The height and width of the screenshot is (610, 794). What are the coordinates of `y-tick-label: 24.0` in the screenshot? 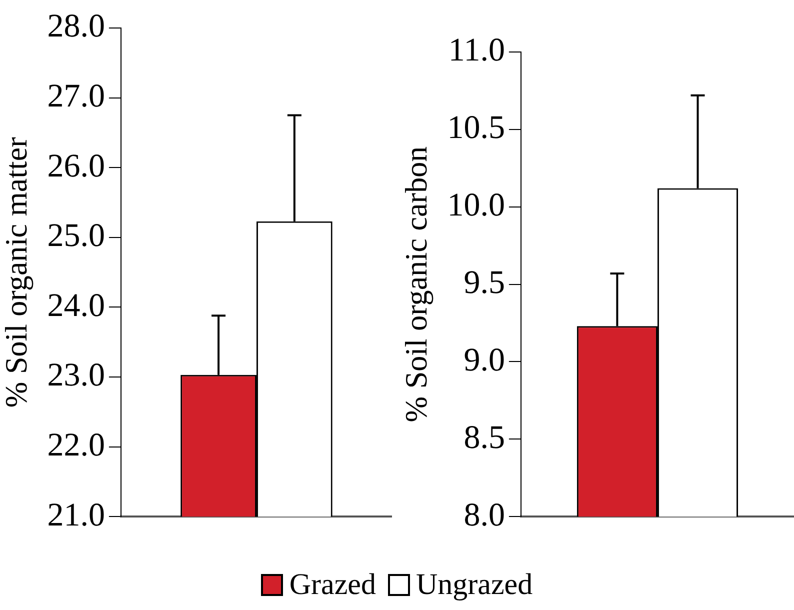 It's located at (76, 306).